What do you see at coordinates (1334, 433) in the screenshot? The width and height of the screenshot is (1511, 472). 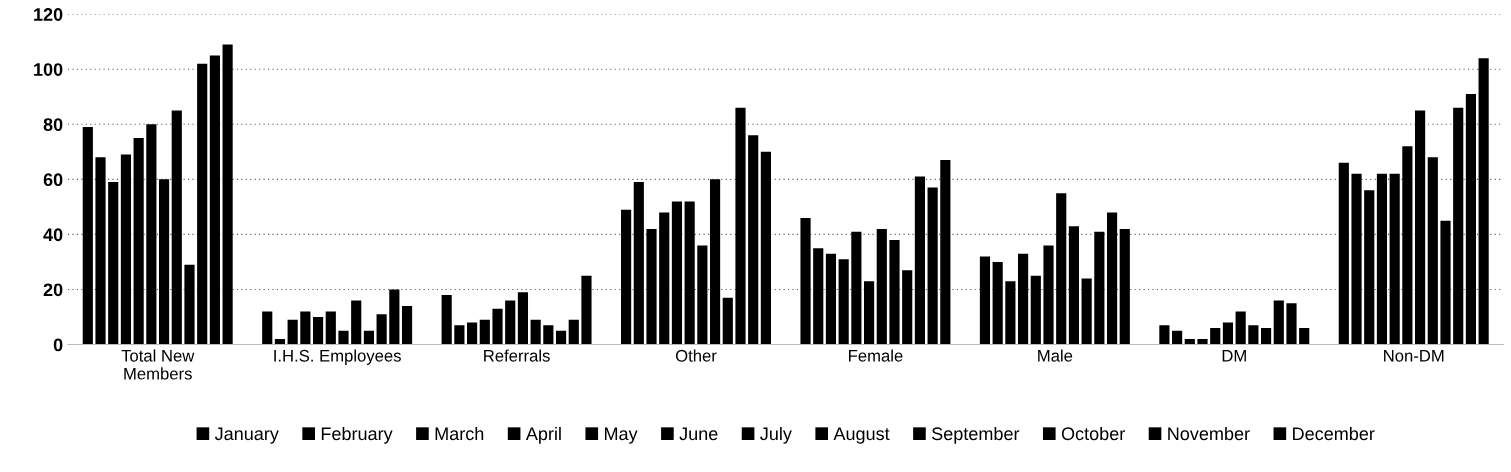 I see `legend-label: December` at bounding box center [1334, 433].